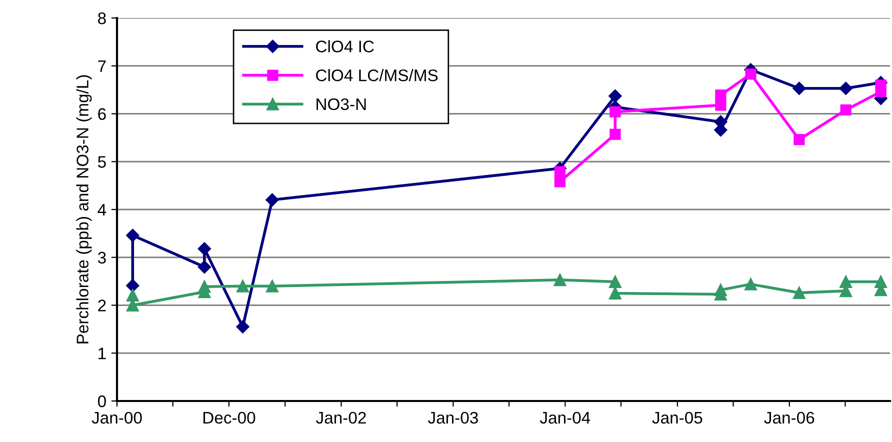 The width and height of the screenshot is (892, 442). Describe the element at coordinates (453, 418) in the screenshot. I see `x-tick-label: Jan-03` at that location.